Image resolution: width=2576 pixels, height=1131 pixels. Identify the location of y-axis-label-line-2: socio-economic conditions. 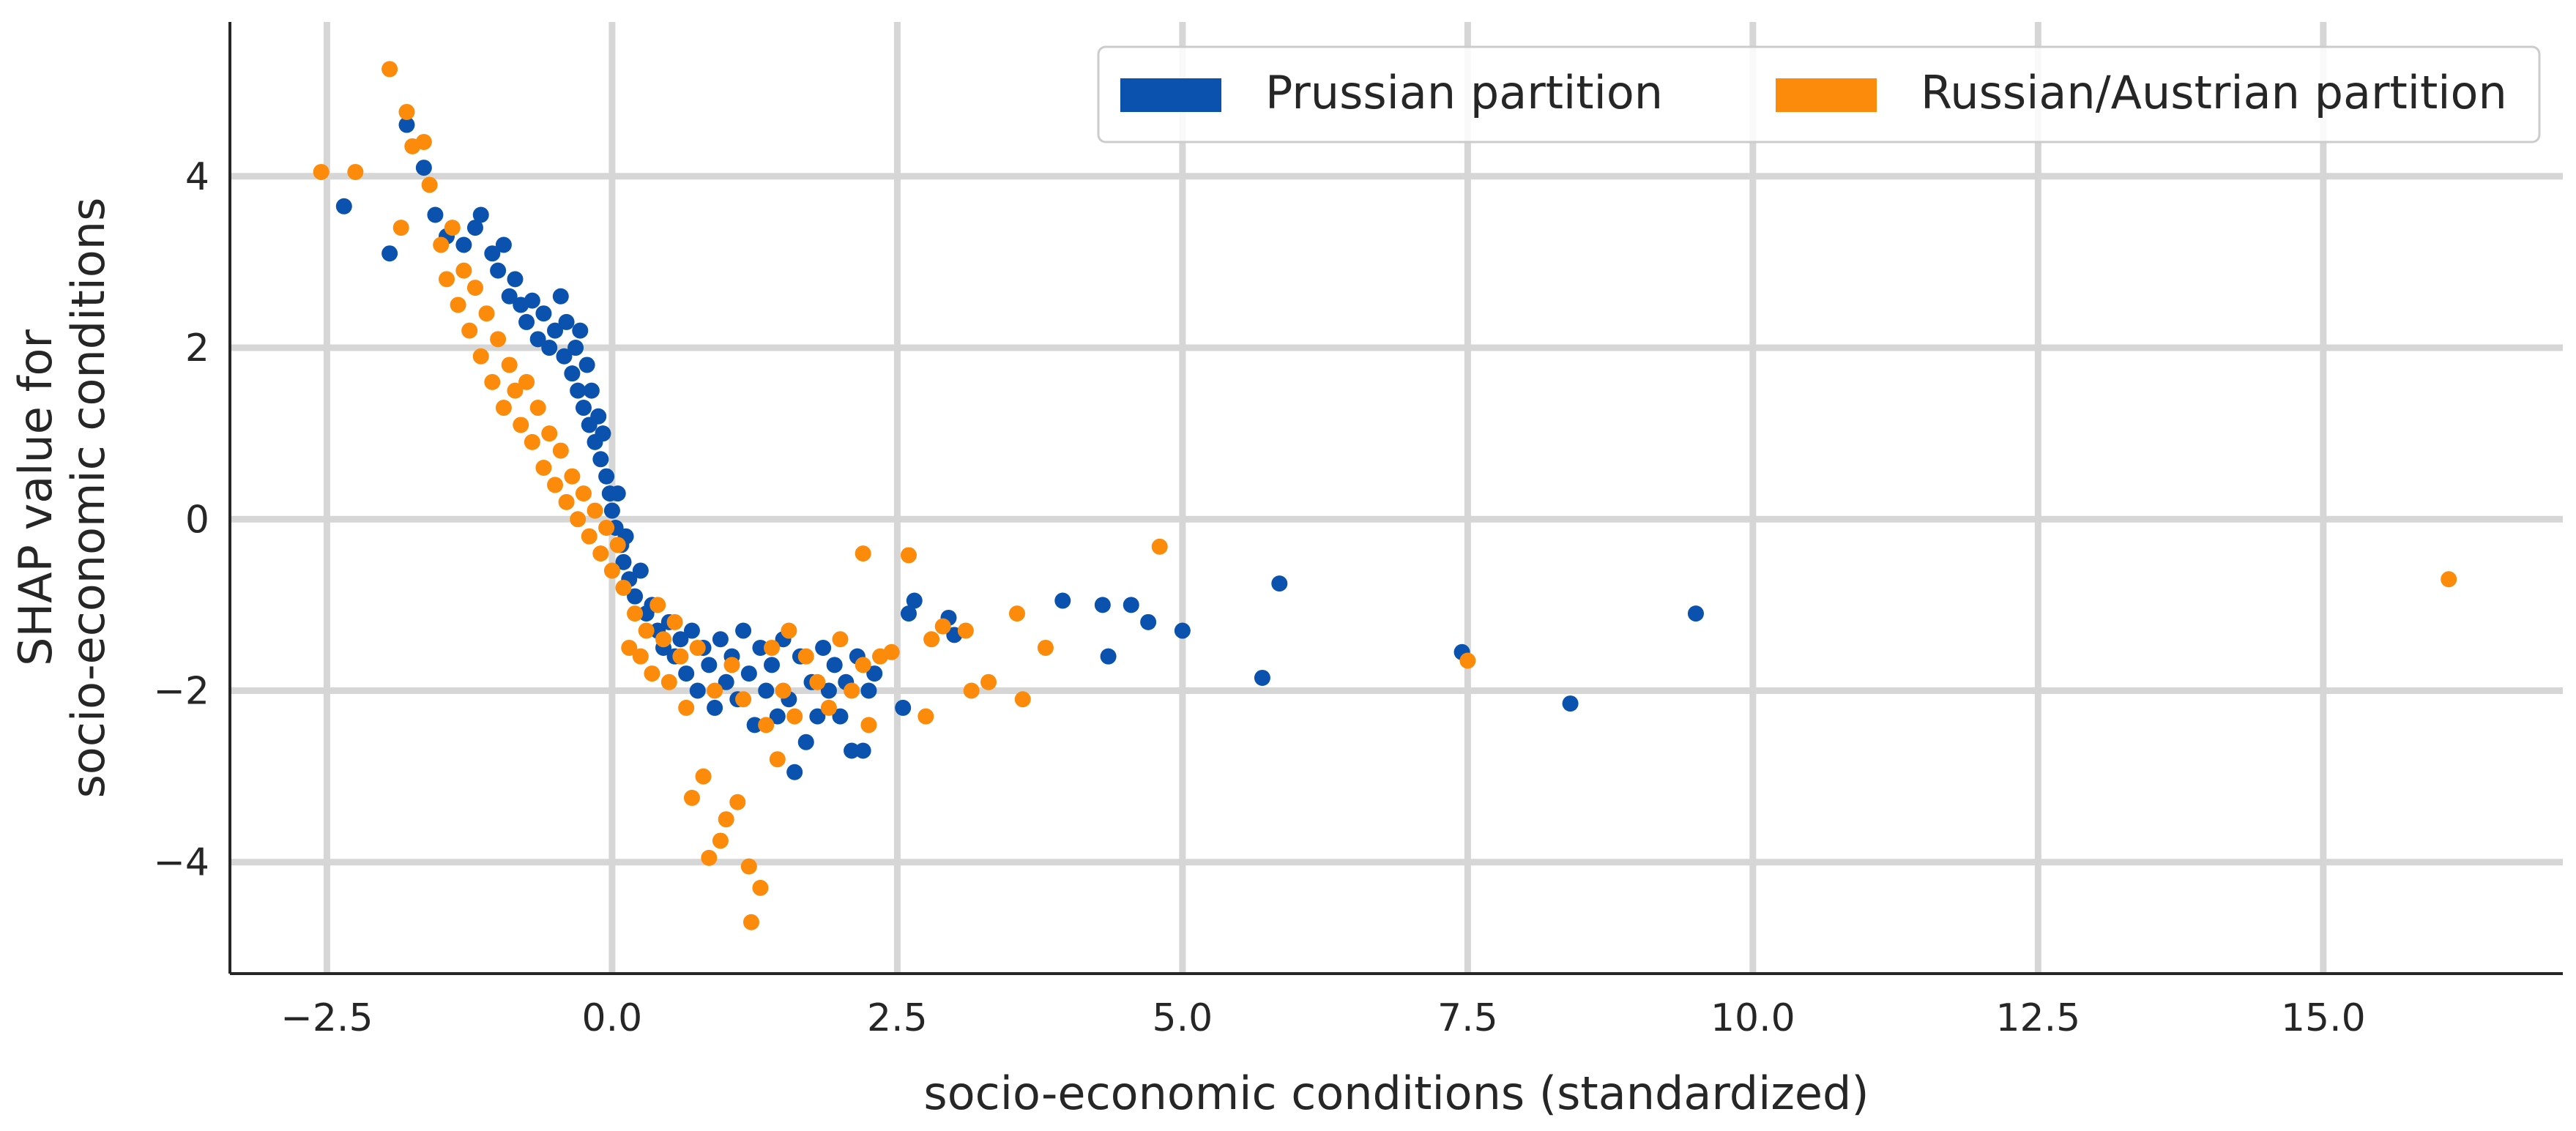
(88, 498).